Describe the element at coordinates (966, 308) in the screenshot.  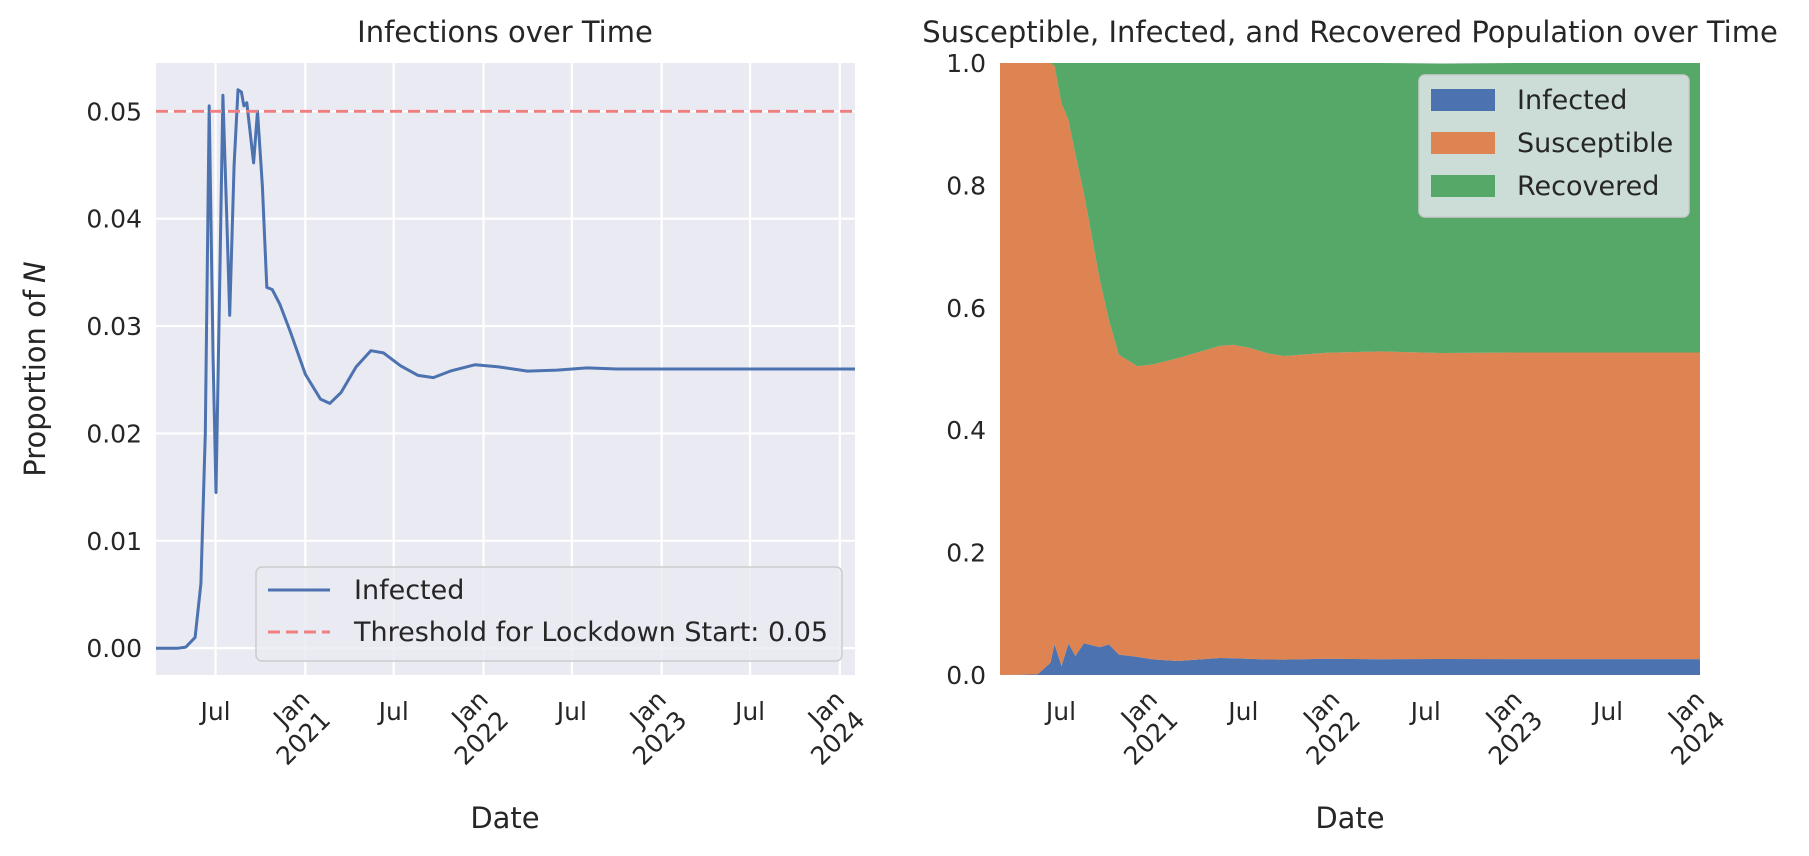
I see `y-tick-label: 0.6` at that location.